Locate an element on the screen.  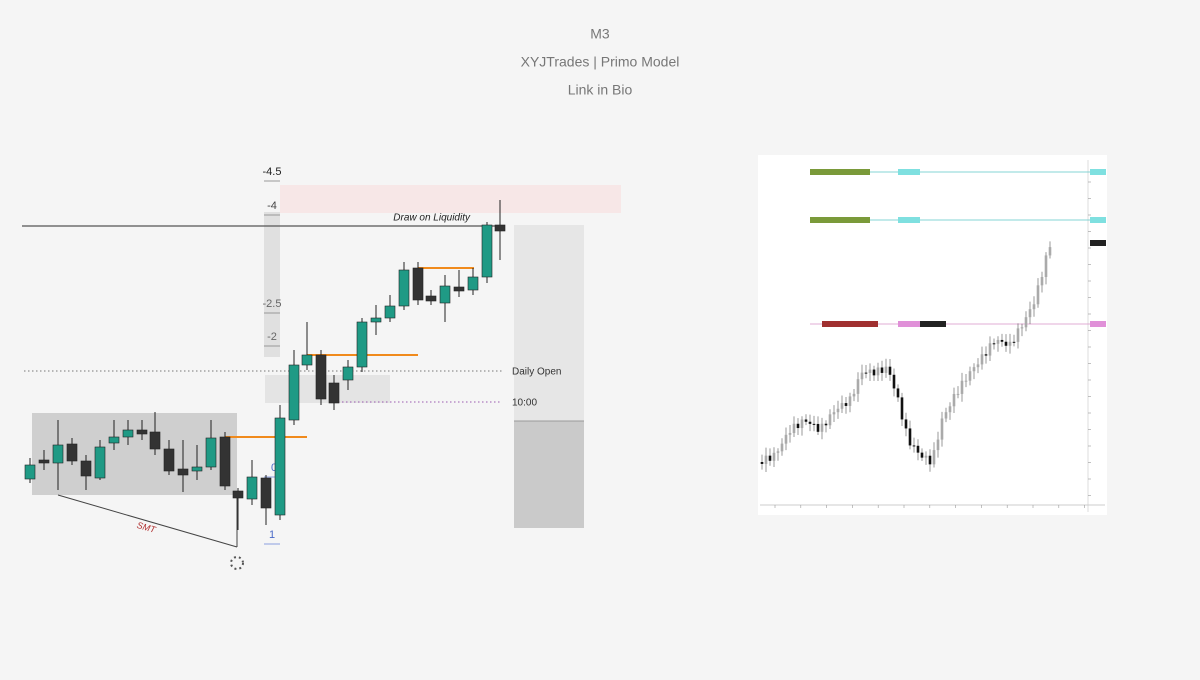
fib-label: 0 is located at coordinates (274, 468).